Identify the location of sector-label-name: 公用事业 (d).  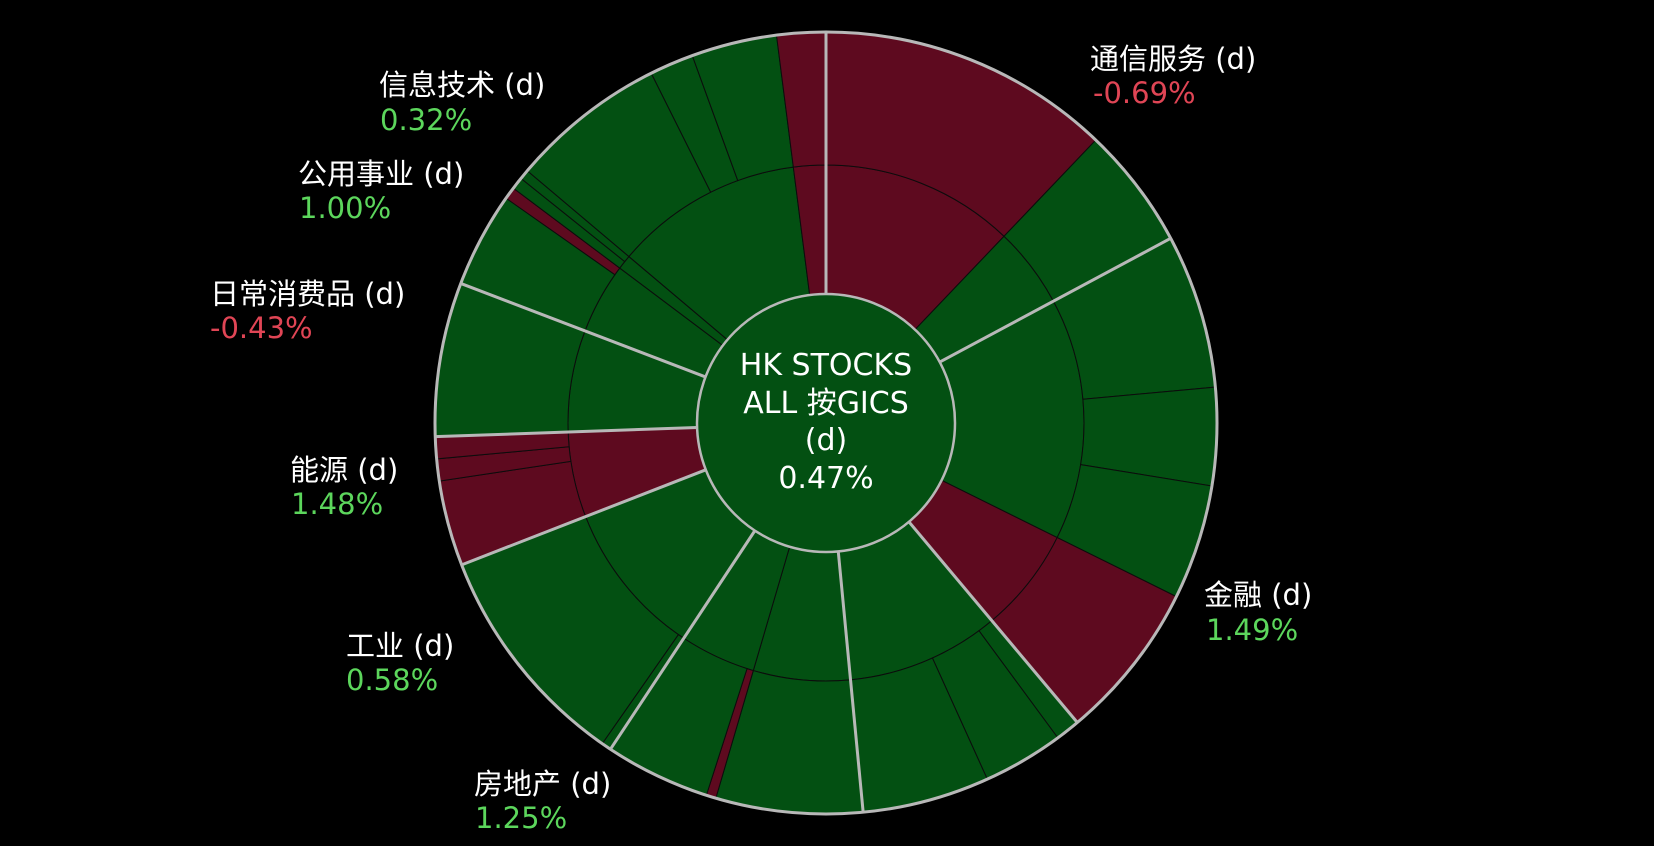
(381, 174).